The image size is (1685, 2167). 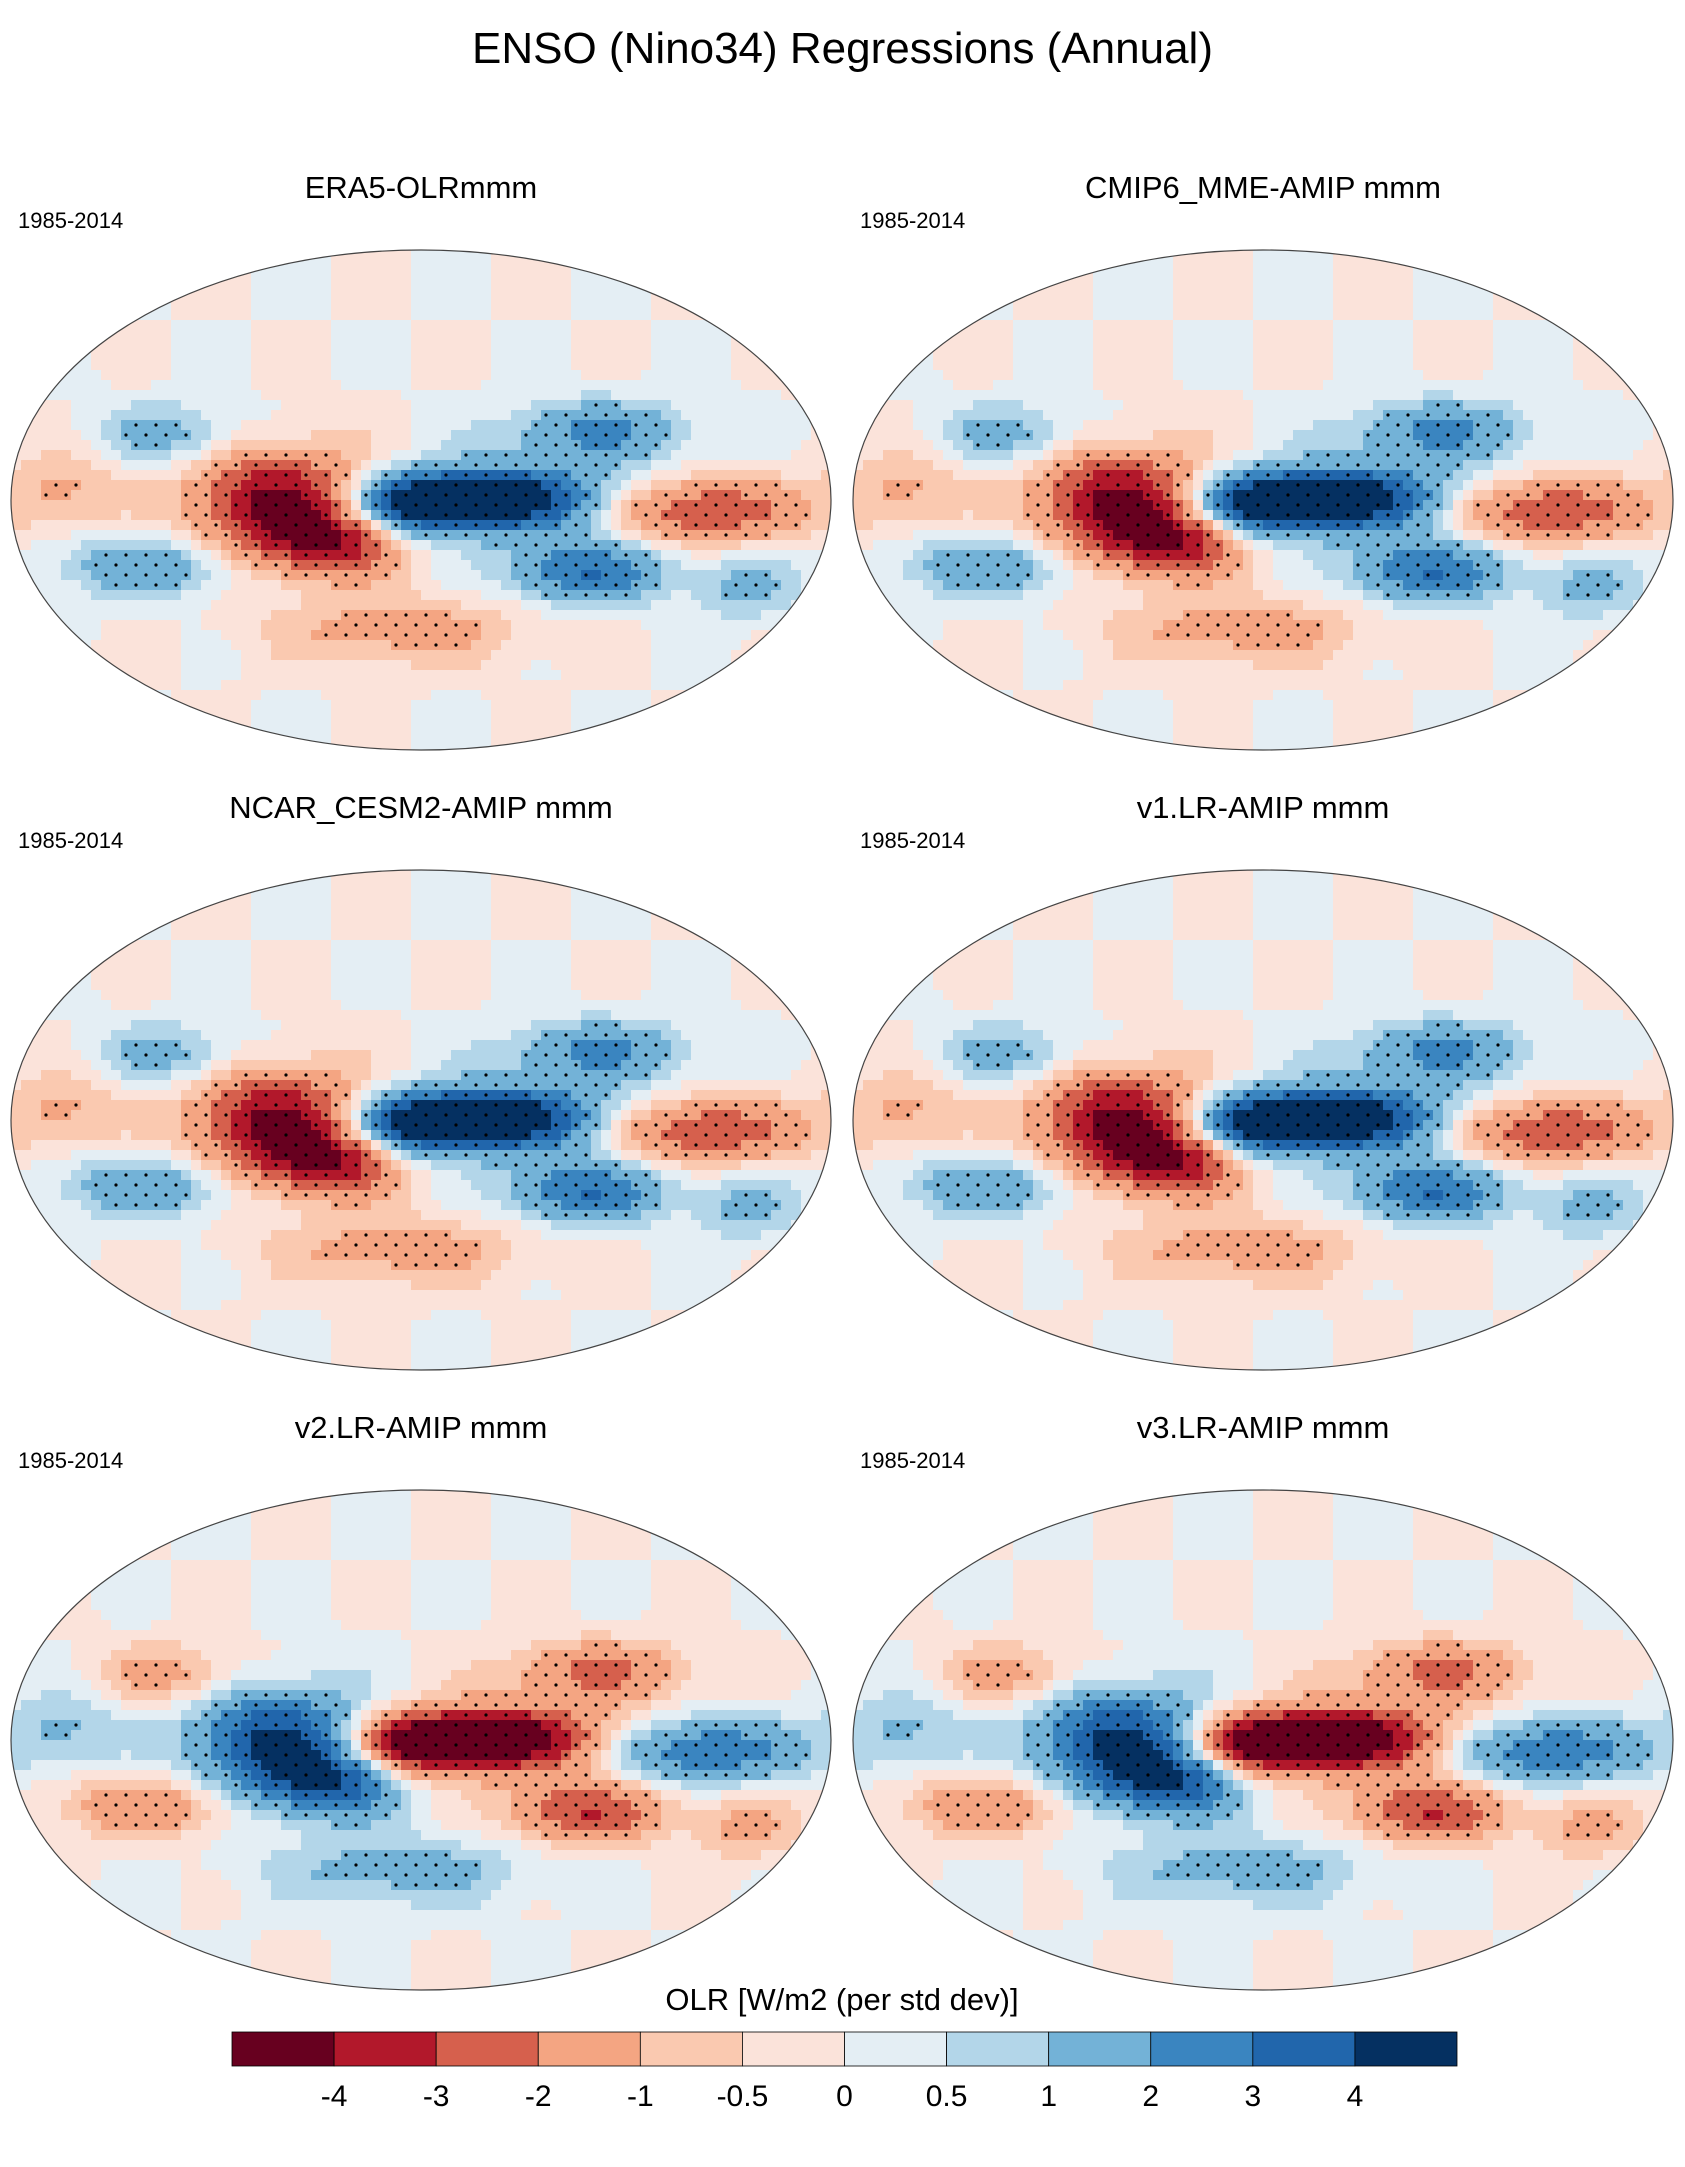 I want to click on panel-title: v1.LR-AMIP mmm, so click(x=1263, y=808).